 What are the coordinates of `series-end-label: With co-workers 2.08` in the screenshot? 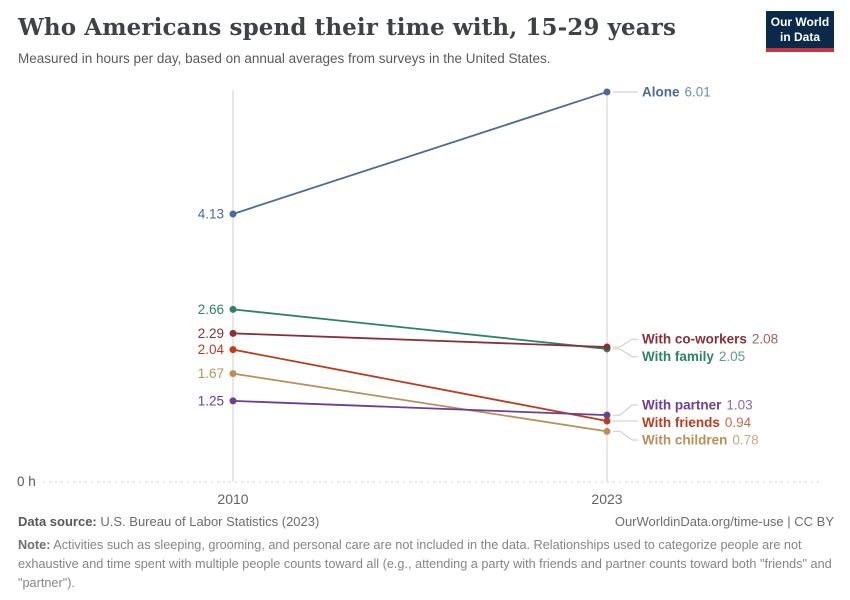 It's located at (710, 339).